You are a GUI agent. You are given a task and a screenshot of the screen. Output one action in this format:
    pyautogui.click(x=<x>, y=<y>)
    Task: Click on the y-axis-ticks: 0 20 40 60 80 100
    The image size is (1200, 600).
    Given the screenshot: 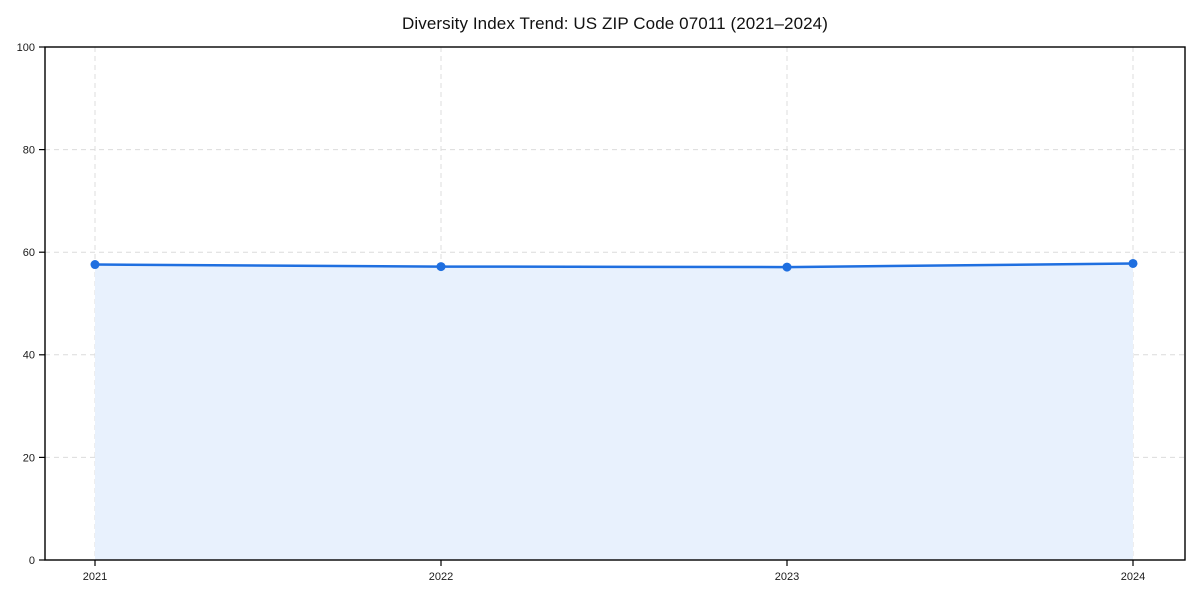 What is the action you would take?
    pyautogui.click(x=31, y=304)
    